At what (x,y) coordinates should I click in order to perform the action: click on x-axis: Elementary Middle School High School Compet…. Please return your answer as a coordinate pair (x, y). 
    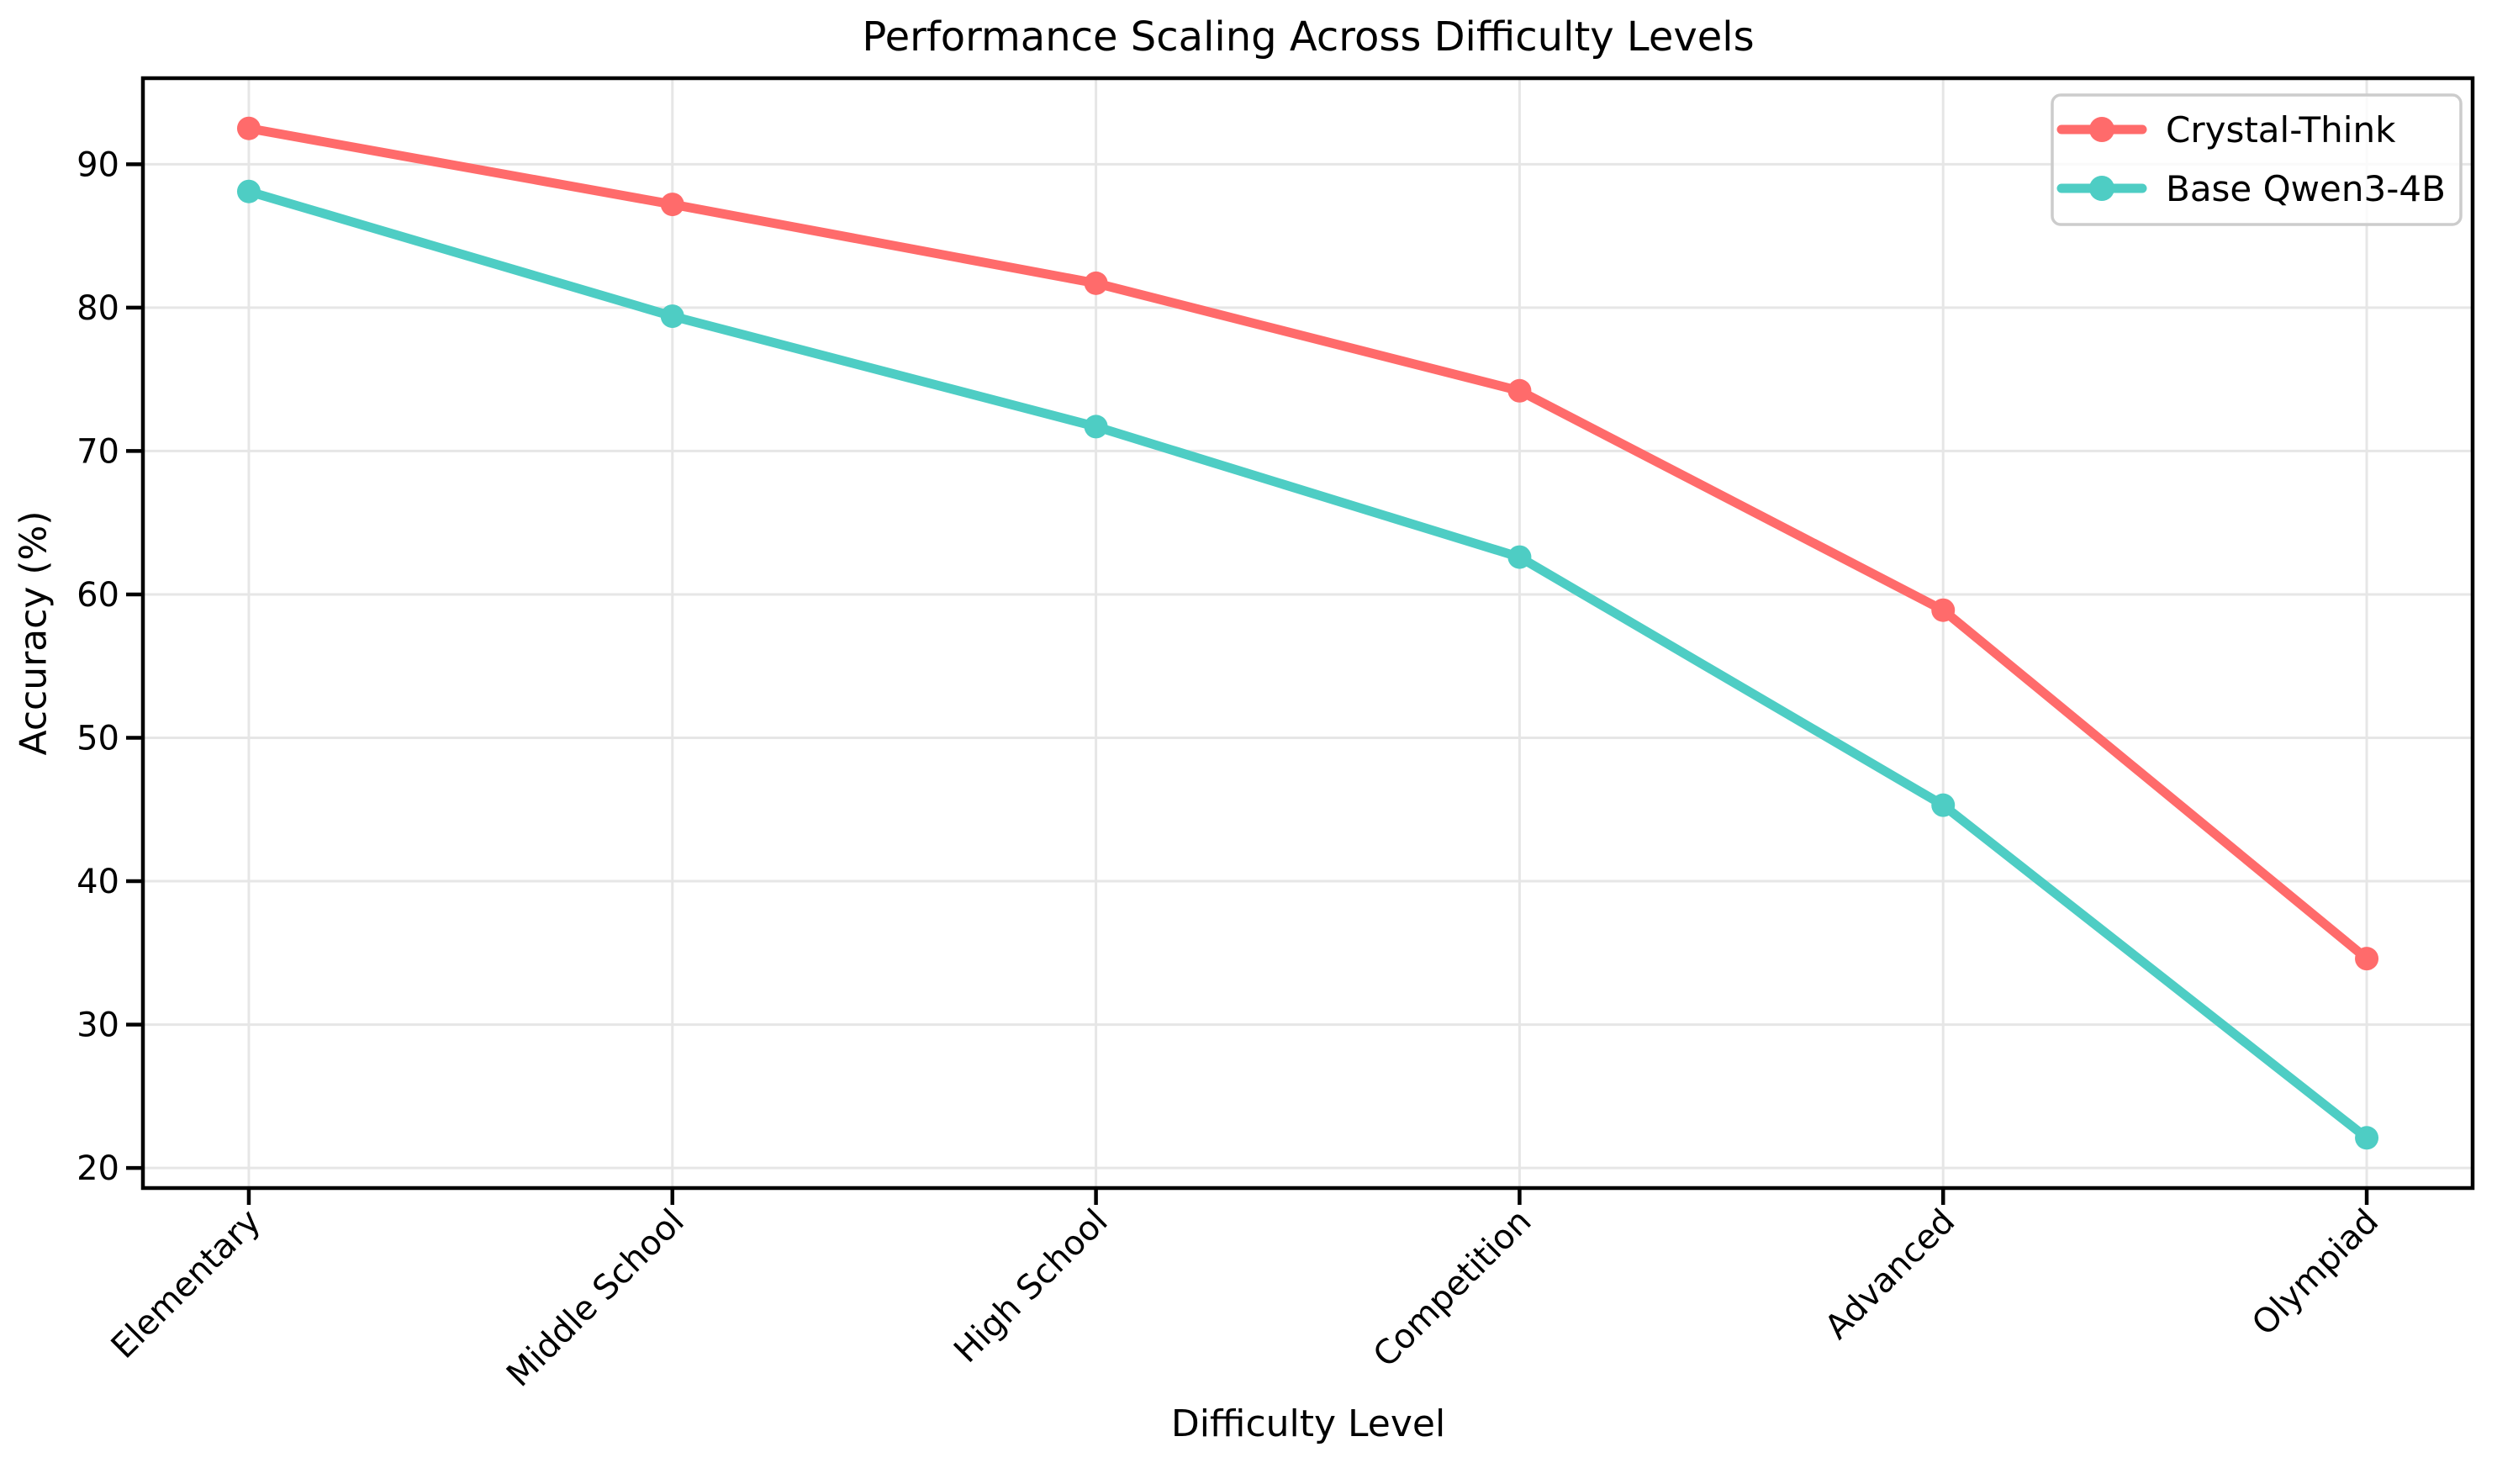
    Looking at the image, I should click on (1245, 1291).